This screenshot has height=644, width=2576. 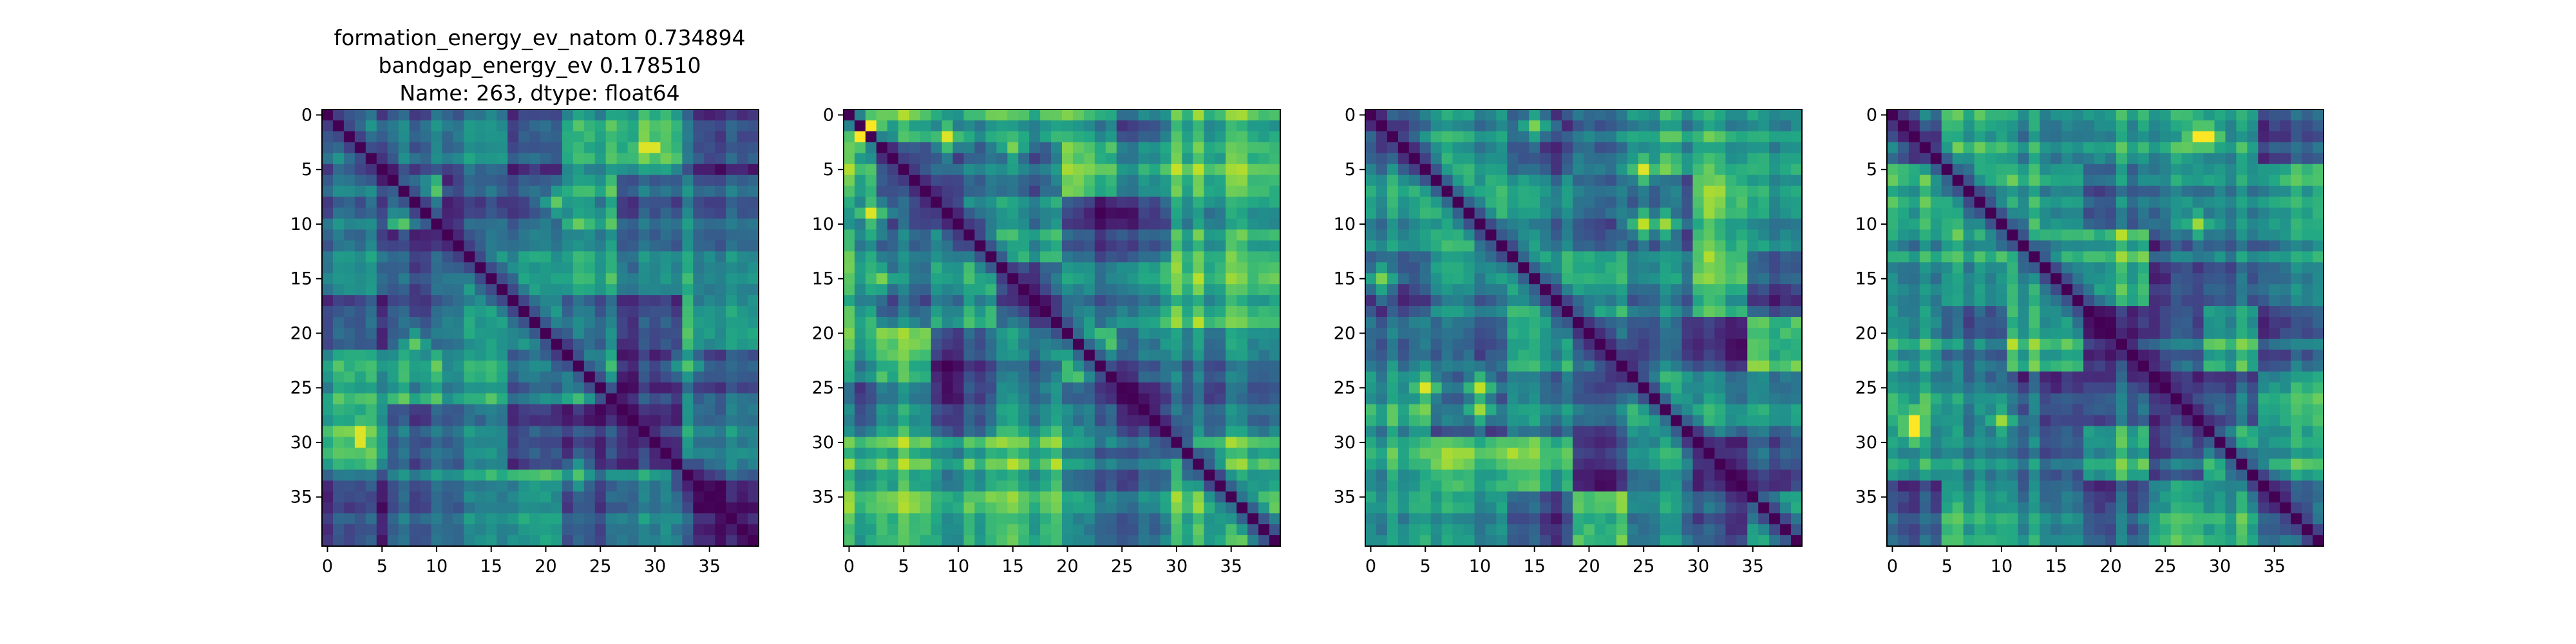 I want to click on y-tick-label: 20, so click(x=823, y=333).